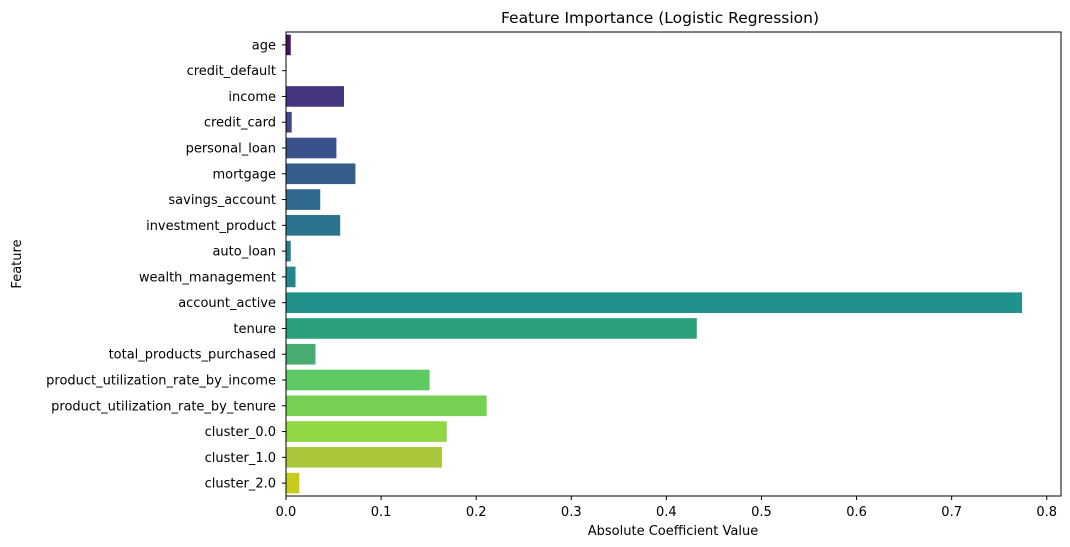 The height and width of the screenshot is (547, 1070). Describe the element at coordinates (207, 277) in the screenshot. I see `y-tick-label: wealth_management` at that location.